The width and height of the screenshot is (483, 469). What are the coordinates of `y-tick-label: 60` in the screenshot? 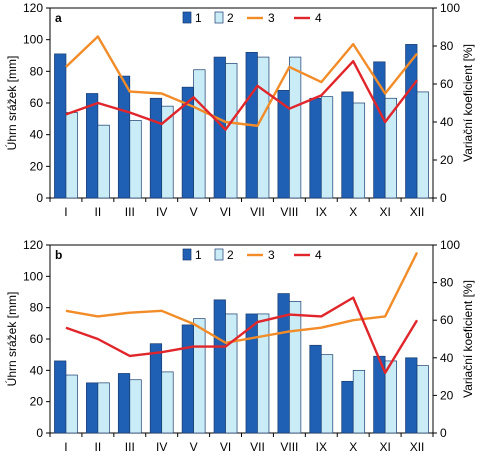 It's located at (37, 103).